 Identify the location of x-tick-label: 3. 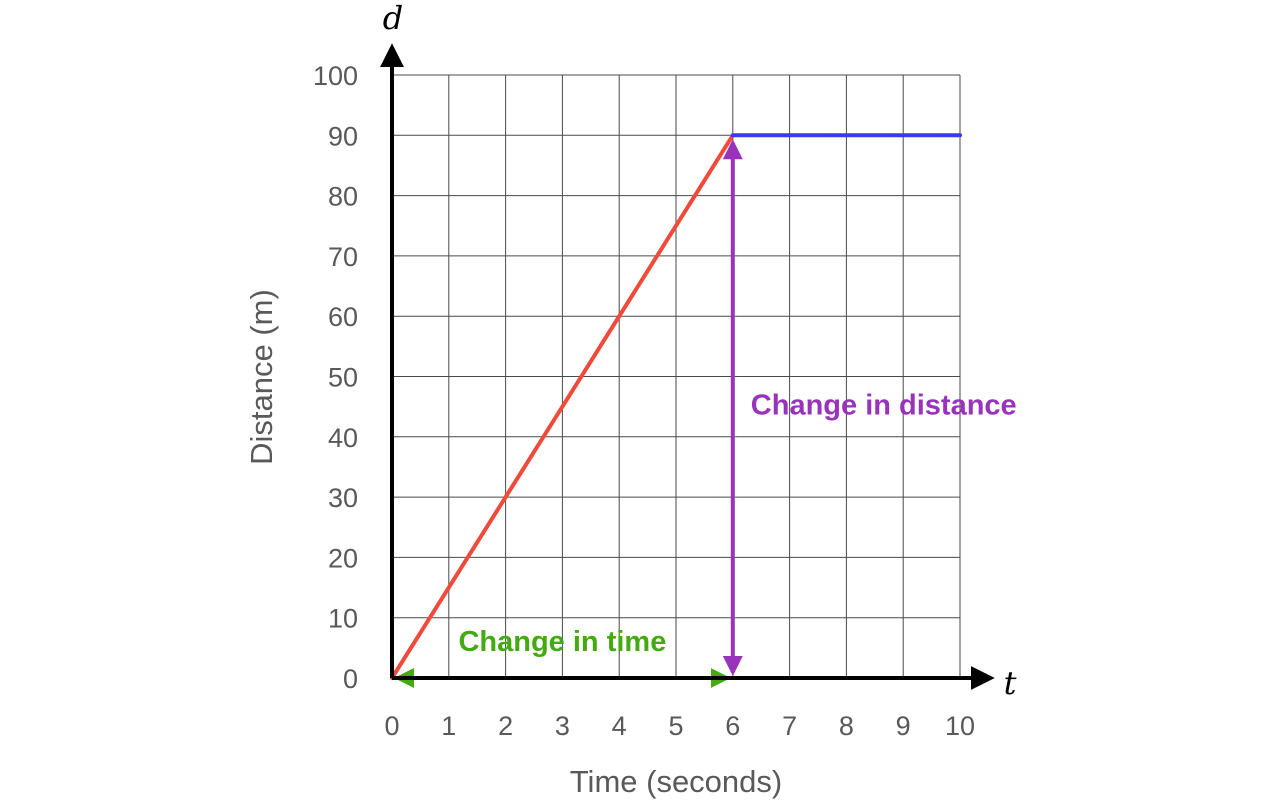
(562, 726).